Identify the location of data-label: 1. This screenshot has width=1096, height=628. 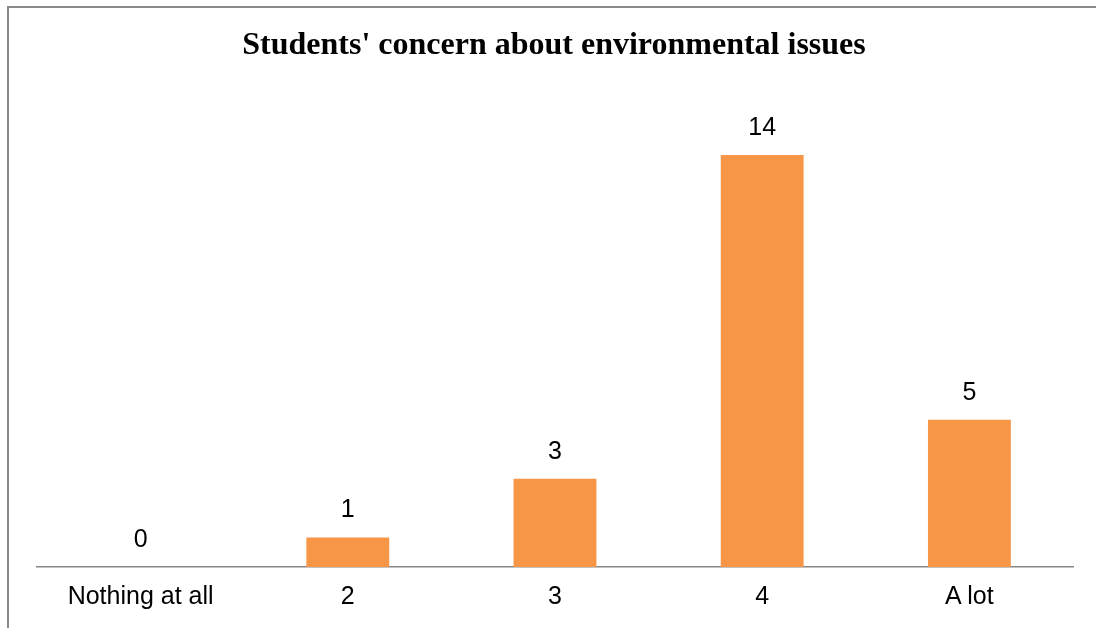
(347, 508).